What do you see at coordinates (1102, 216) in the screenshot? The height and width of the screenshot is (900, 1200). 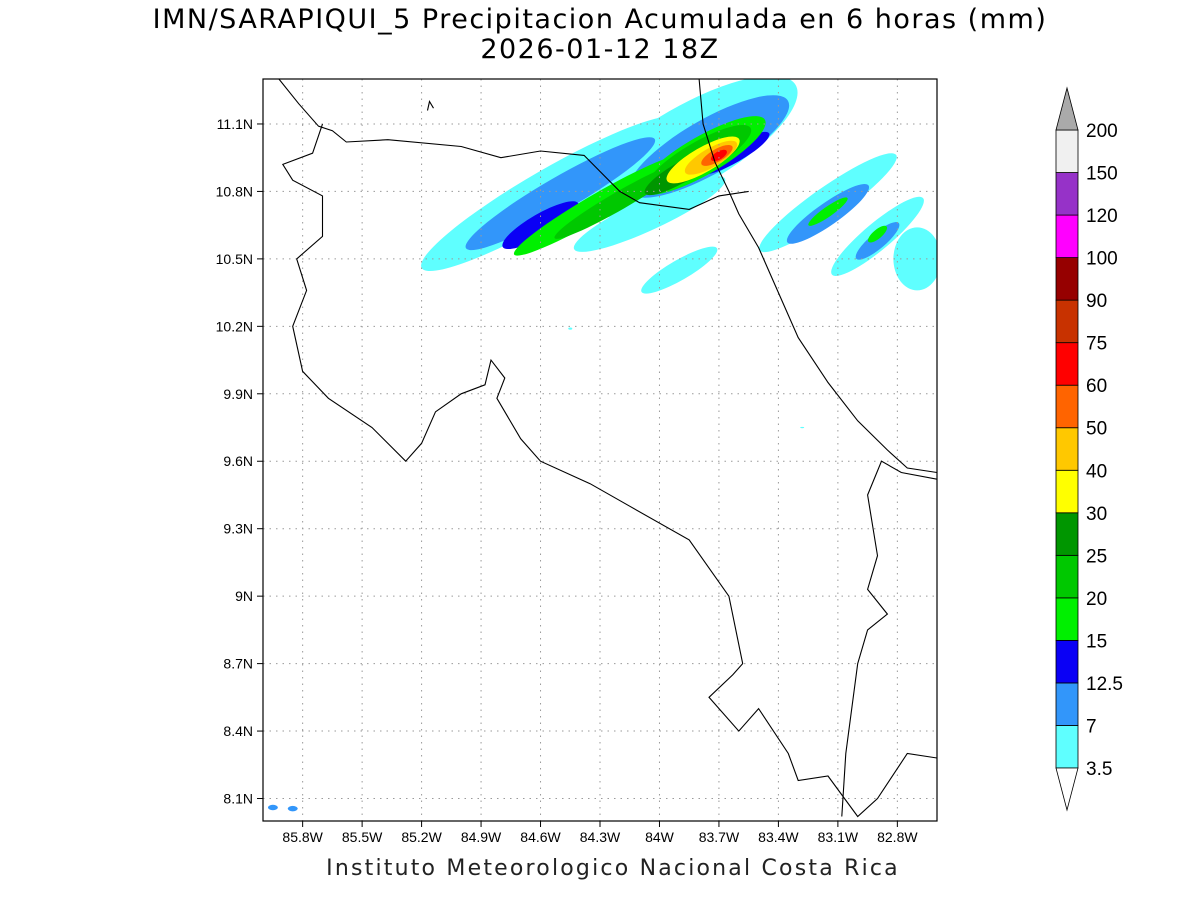 I see `colorbar-label: 120` at bounding box center [1102, 216].